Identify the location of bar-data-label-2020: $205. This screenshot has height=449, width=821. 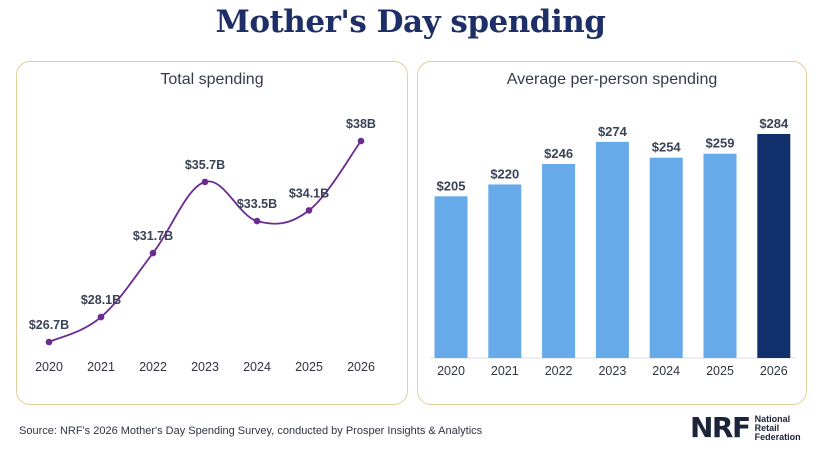
(451, 185).